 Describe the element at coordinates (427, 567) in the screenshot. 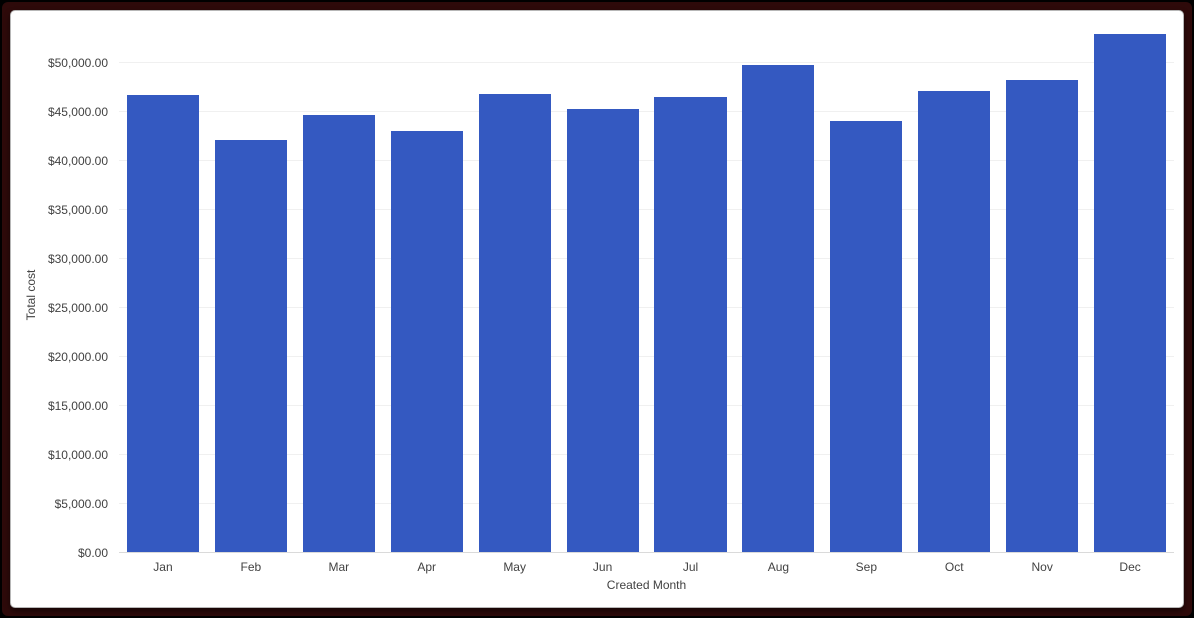

I see `x-tick-label-apr: Apr` at that location.